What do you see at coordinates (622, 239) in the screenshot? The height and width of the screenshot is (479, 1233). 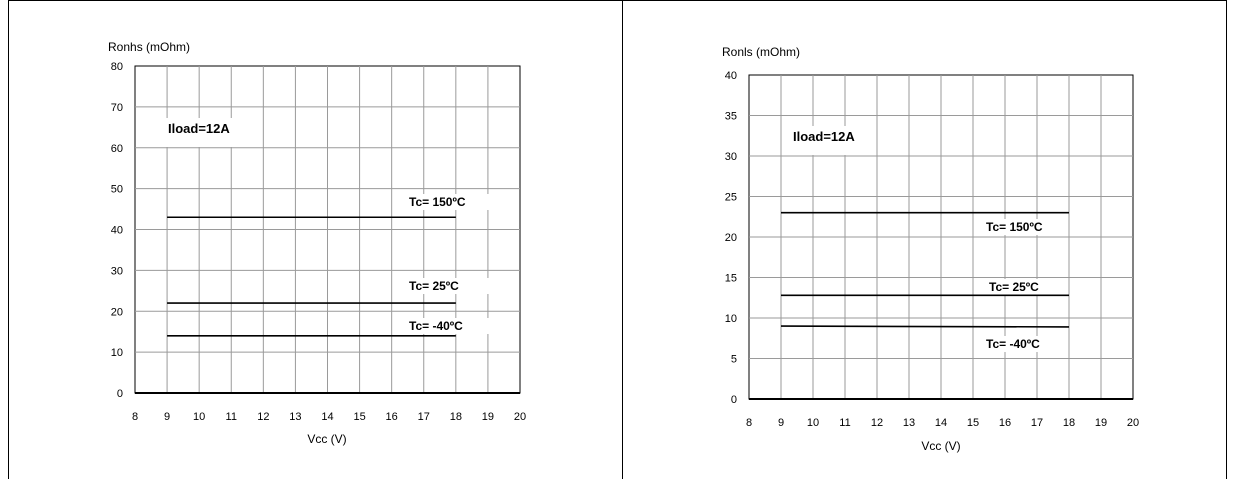 I see `panel-divider` at bounding box center [622, 239].